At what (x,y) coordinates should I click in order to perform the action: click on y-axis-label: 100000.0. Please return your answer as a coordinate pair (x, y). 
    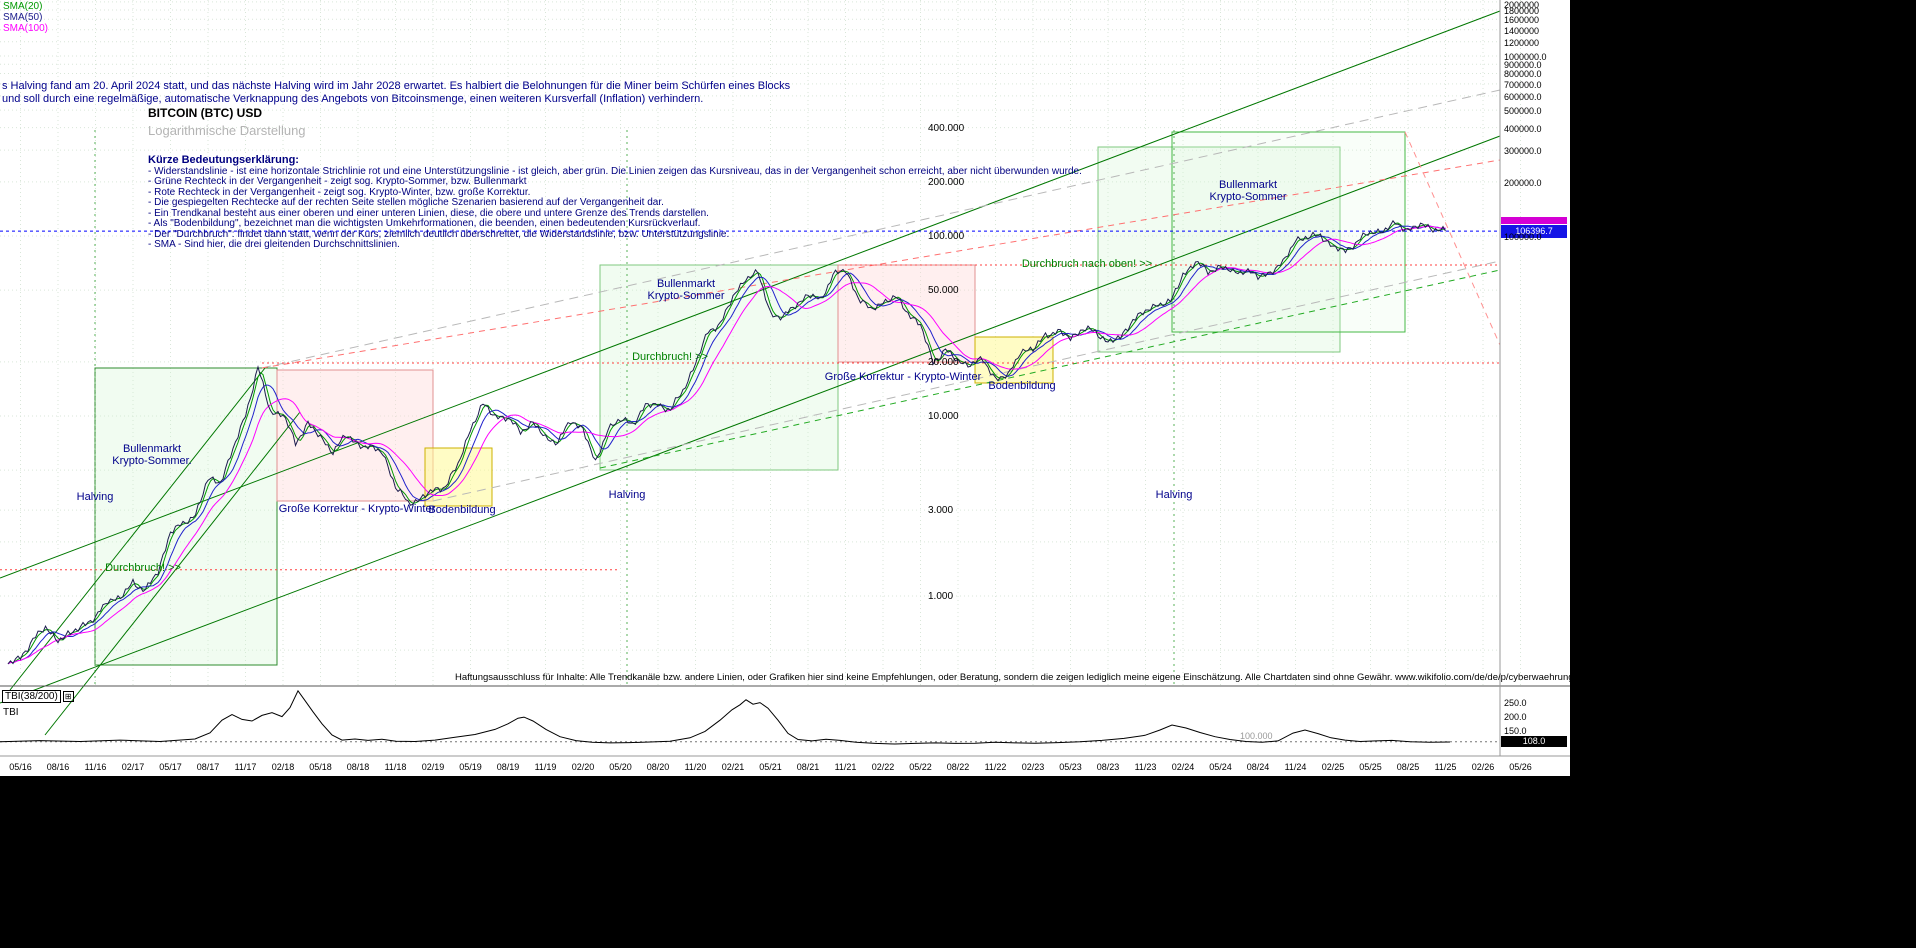
    Looking at the image, I should click on (1523, 237).